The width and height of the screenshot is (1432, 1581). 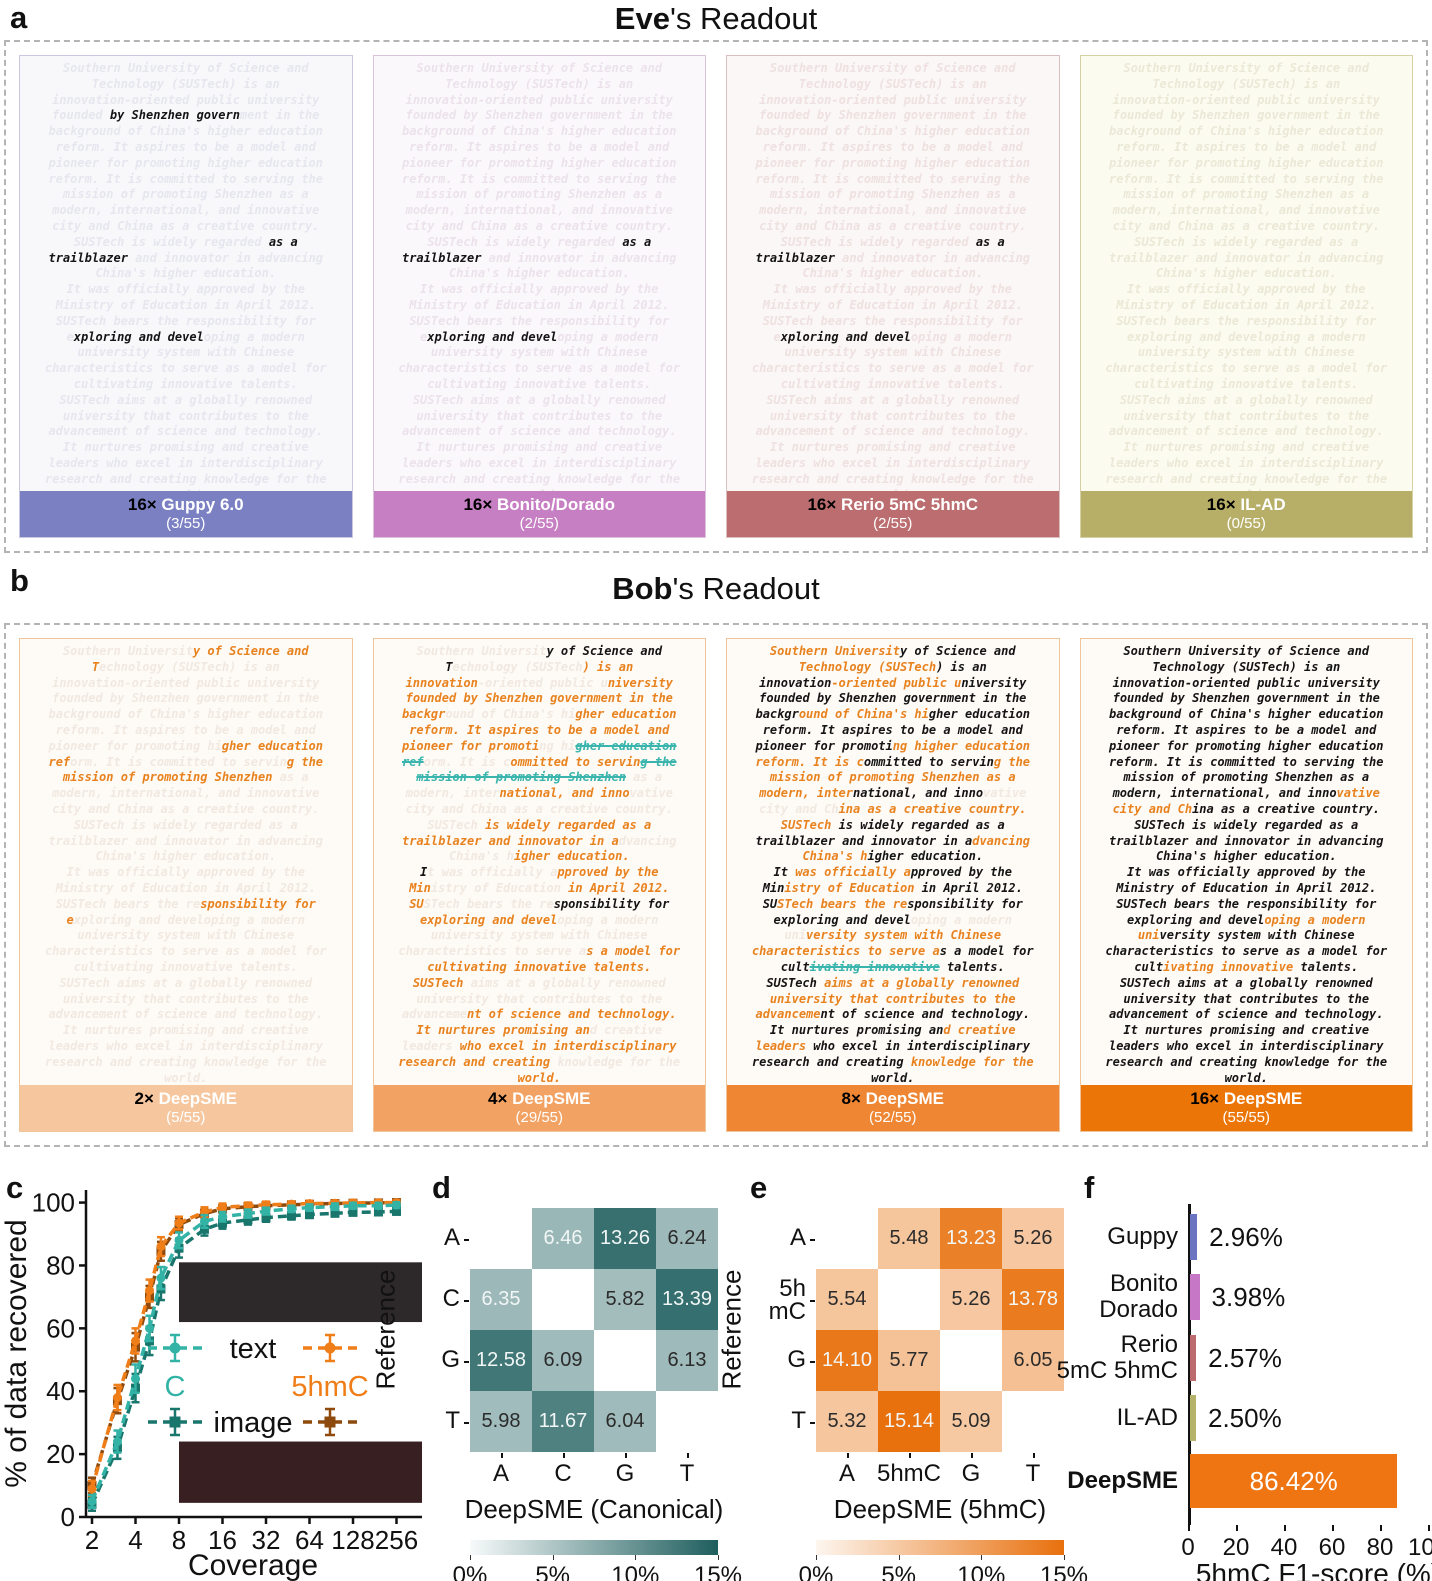 I want to click on heatmap-colorbar, so click(x=594, y=1547).